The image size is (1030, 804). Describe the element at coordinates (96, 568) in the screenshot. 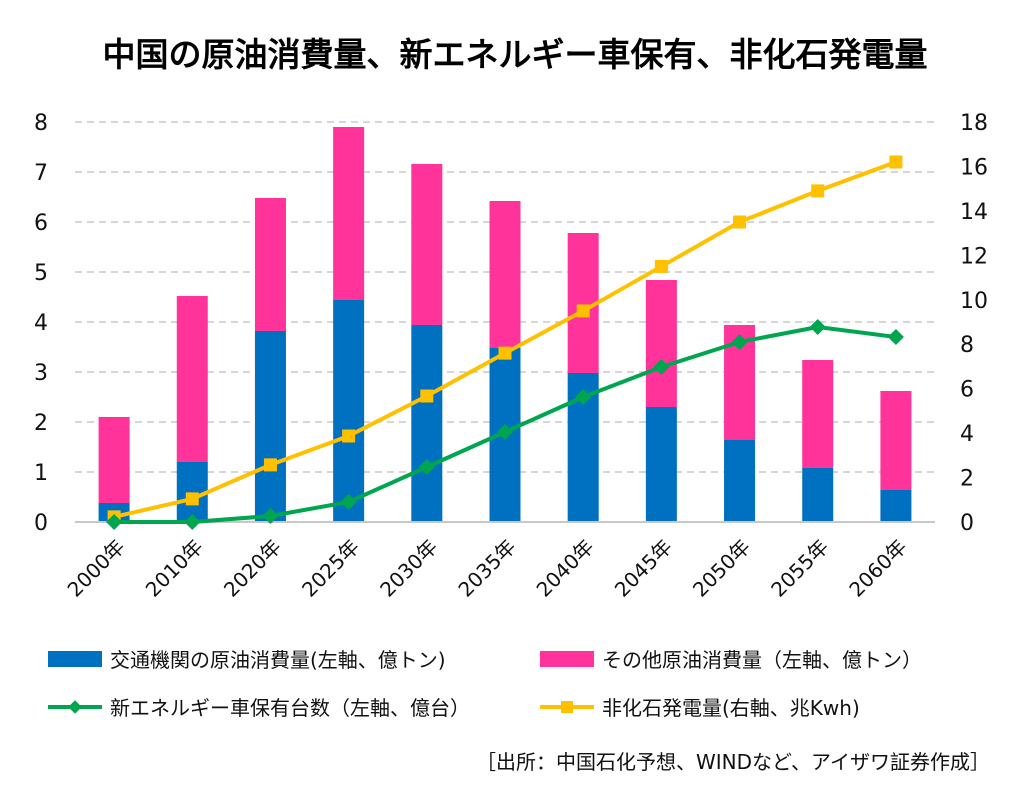

I see `x-tick-label: 2000年` at that location.